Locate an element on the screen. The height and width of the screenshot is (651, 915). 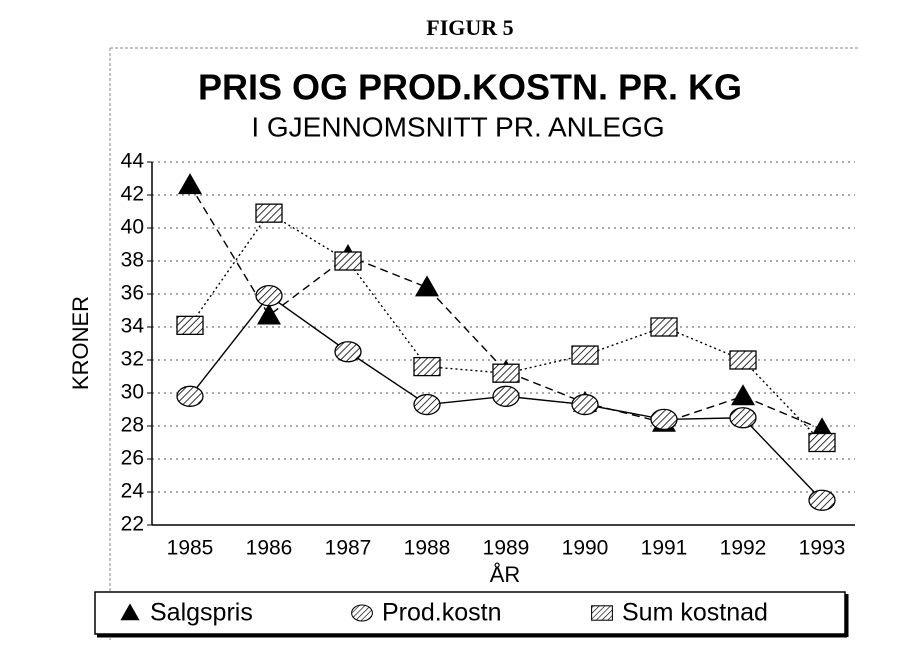
x-tick-label: 1991 is located at coordinates (664, 548).